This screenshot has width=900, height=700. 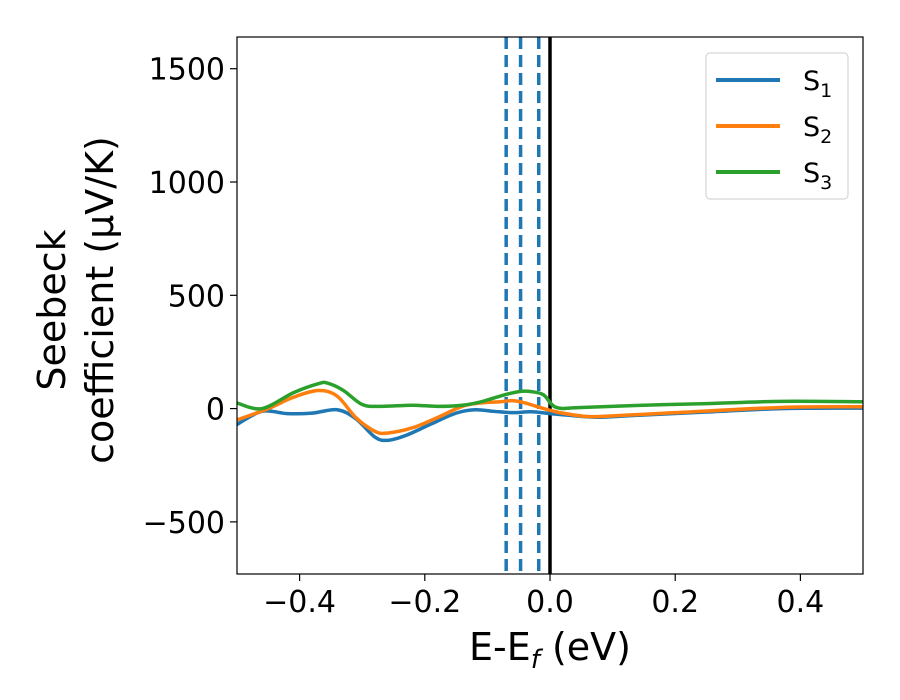 What do you see at coordinates (817, 84) in the screenshot?
I see `legend-label-s1: S1` at bounding box center [817, 84].